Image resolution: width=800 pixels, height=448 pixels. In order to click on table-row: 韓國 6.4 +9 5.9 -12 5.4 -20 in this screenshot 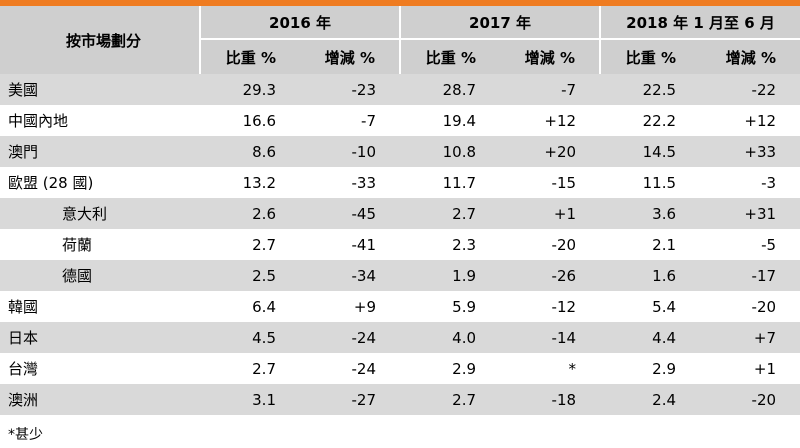, I will do `click(400, 306)`.